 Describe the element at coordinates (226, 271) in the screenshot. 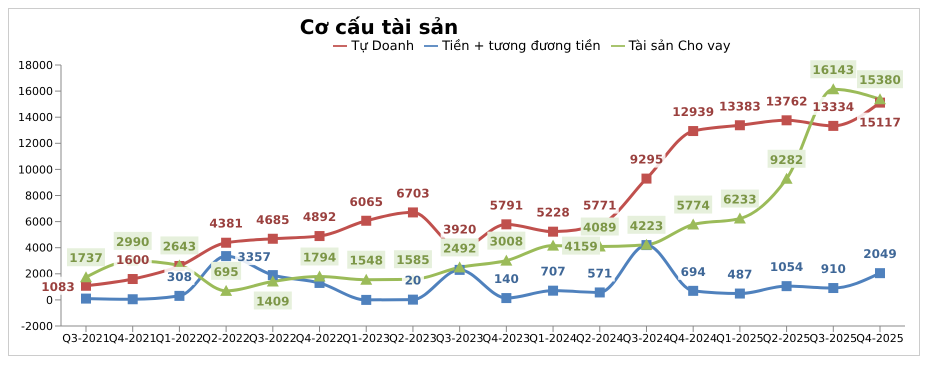

I see `data-label: 695` at that location.